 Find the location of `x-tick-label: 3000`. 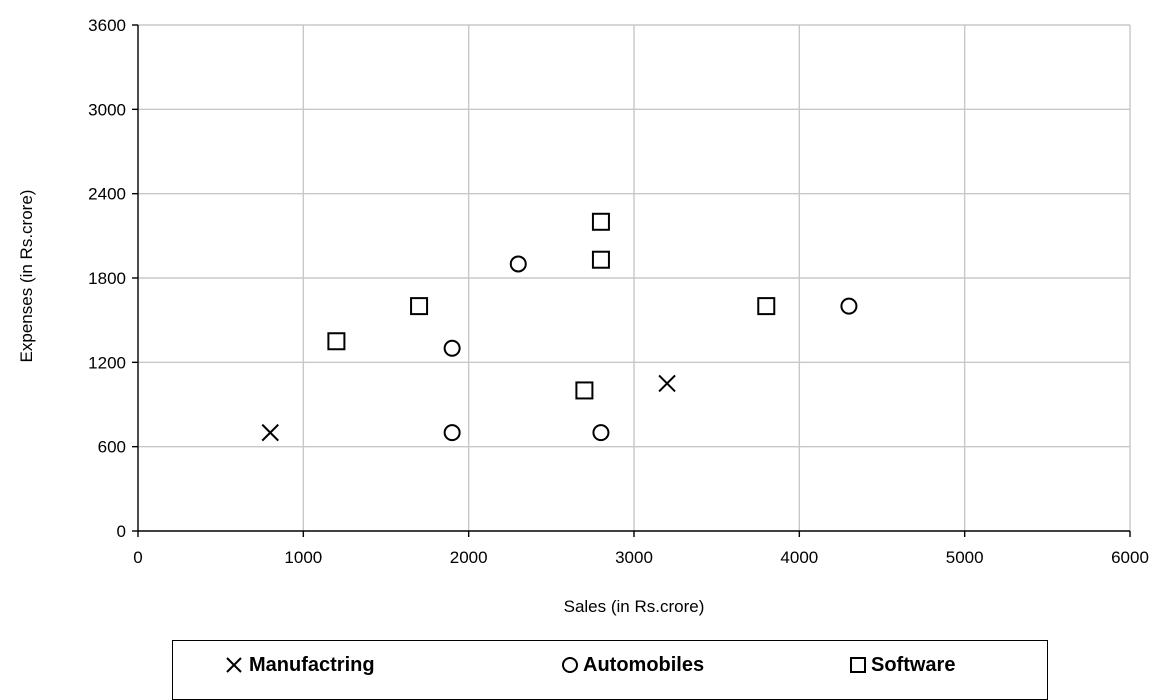

x-tick-label: 3000 is located at coordinates (634, 557).